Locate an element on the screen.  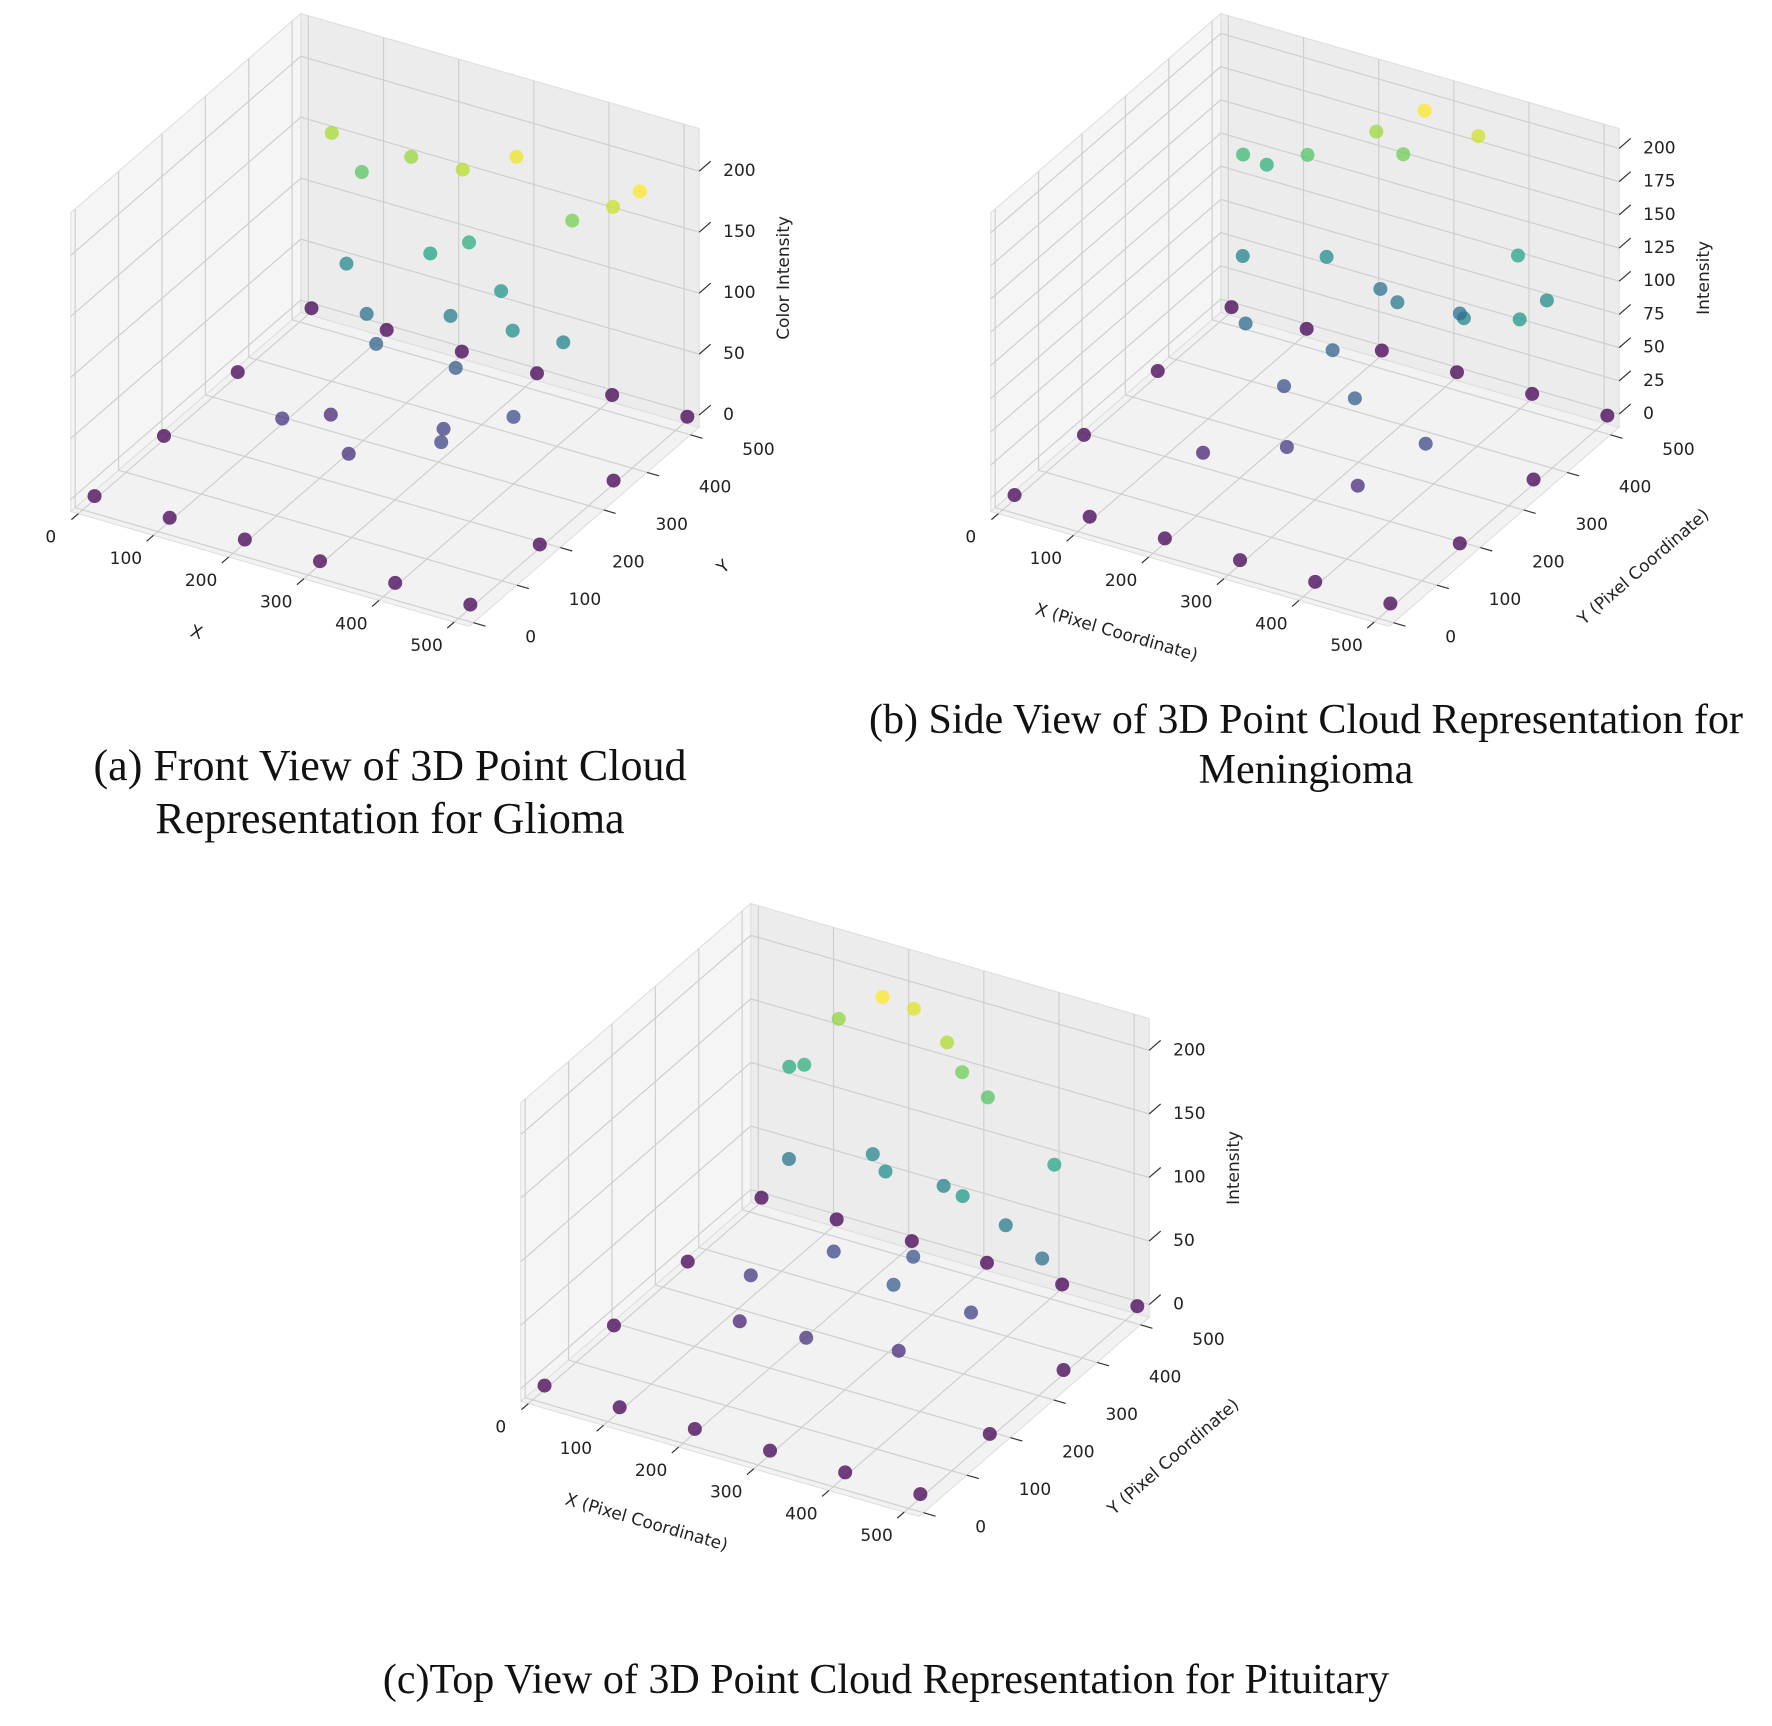
y-tick-label: 500 is located at coordinates (1678, 450).